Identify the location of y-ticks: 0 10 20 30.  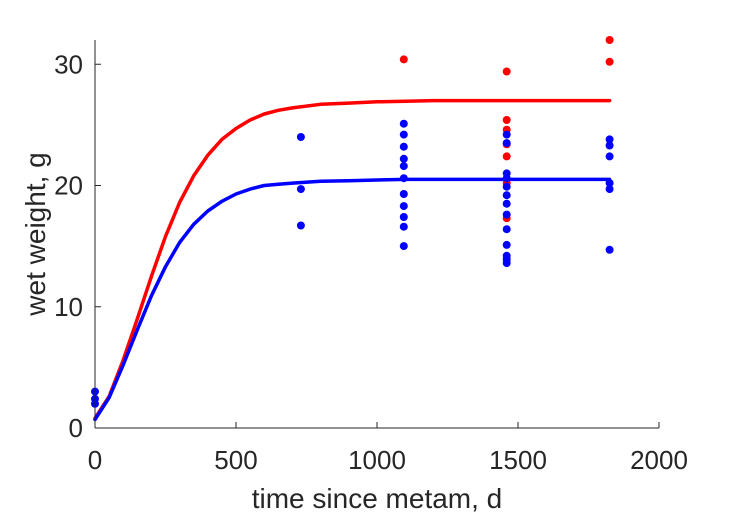
(77, 246).